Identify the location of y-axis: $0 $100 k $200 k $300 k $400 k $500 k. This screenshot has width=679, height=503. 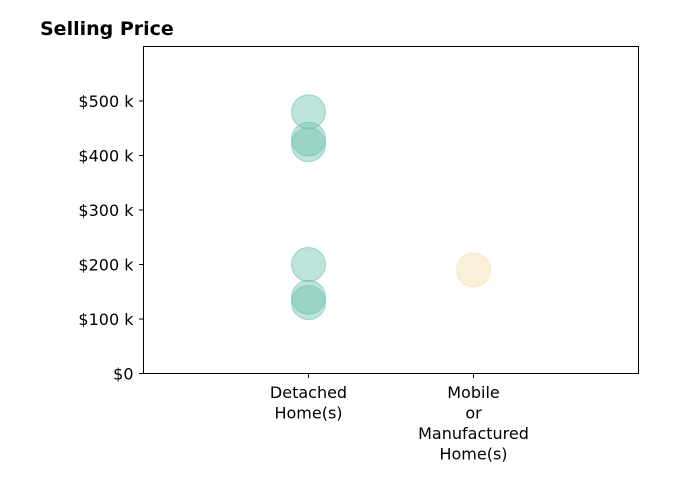
(111, 238).